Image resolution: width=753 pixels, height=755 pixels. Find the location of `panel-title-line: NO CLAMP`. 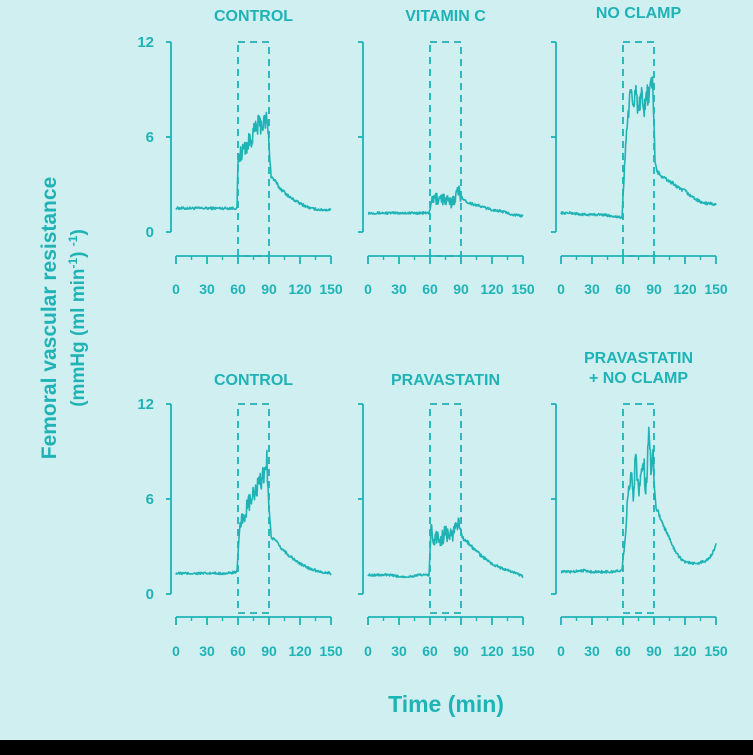

panel-title-line: NO CLAMP is located at coordinates (639, 13).